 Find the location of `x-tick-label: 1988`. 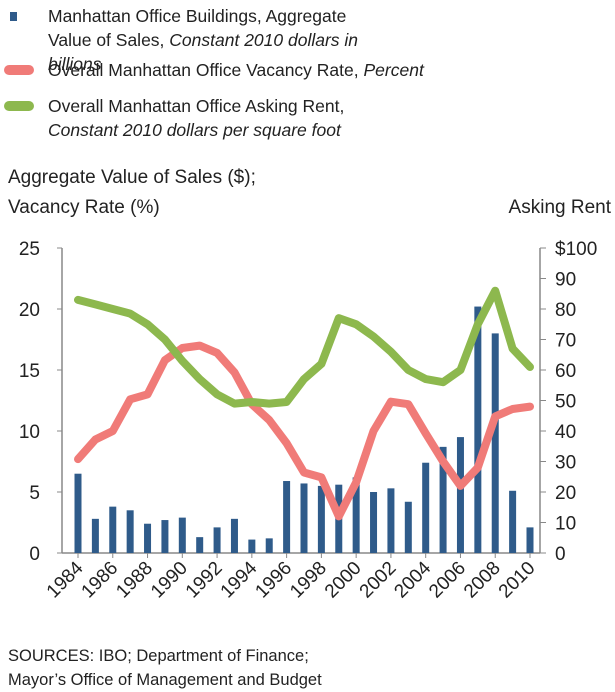

x-tick-label: 1988 is located at coordinates (134, 580).